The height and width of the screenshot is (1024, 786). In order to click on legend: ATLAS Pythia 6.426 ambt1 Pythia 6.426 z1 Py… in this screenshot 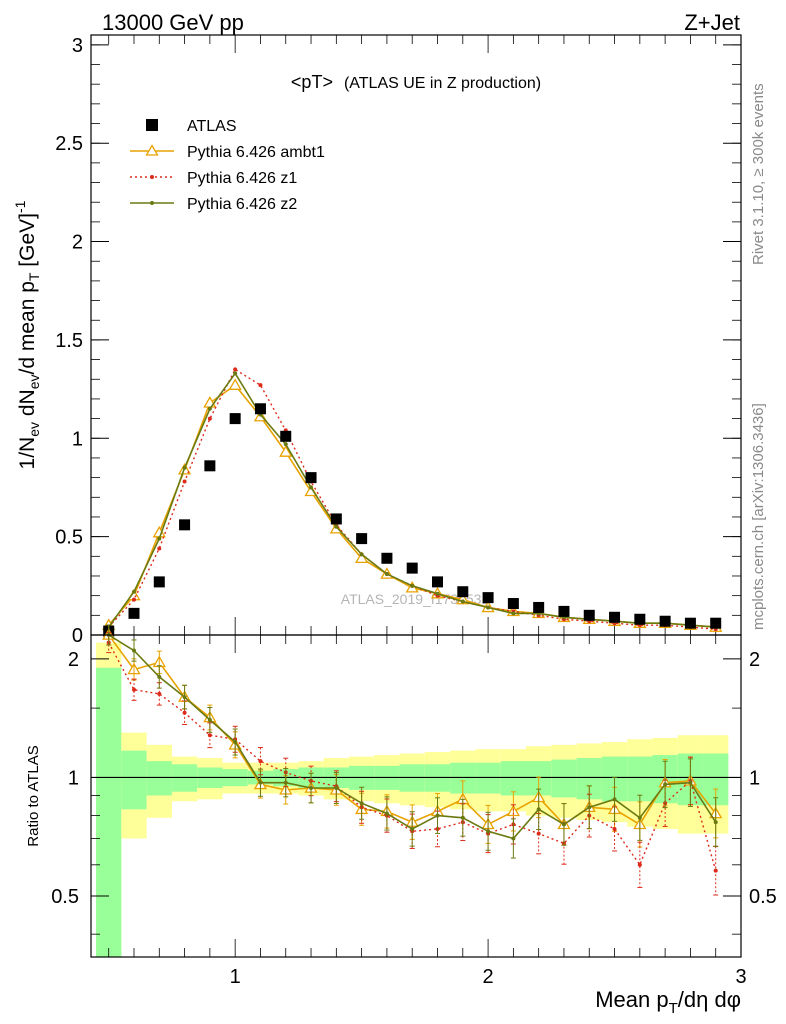, I will do `click(227, 165)`.